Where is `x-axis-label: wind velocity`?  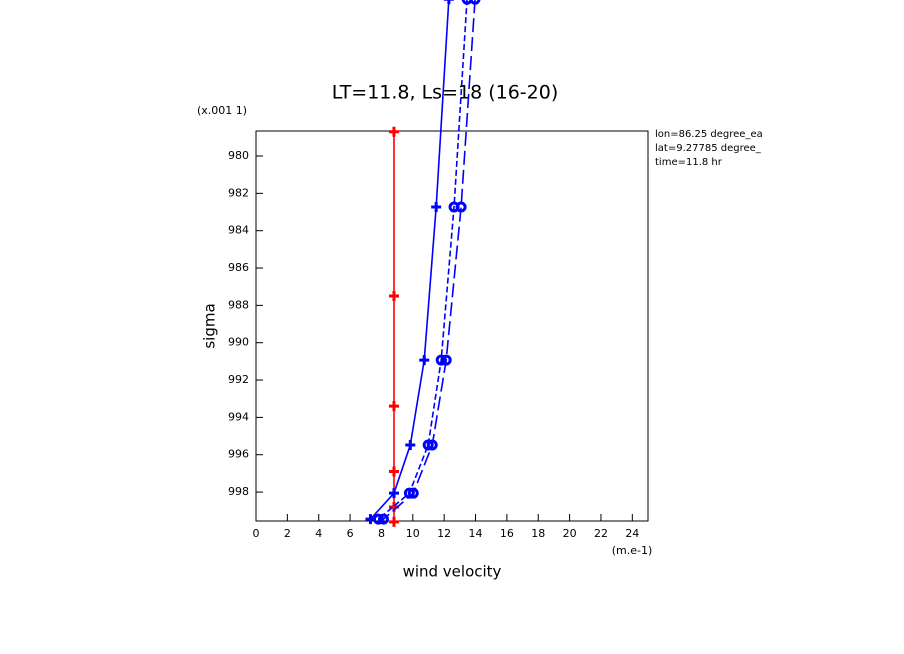
x-axis-label: wind velocity is located at coordinates (452, 572).